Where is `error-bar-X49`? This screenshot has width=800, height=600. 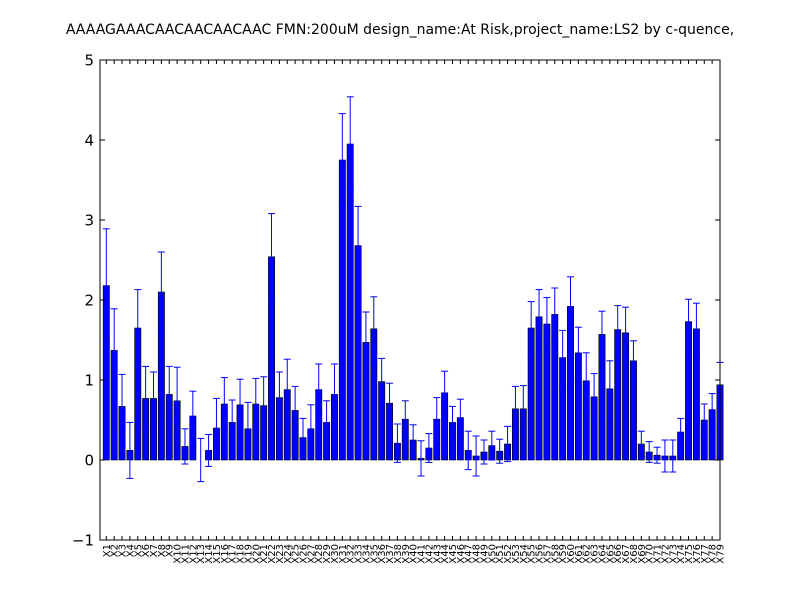 error-bar-X49 is located at coordinates (484, 452).